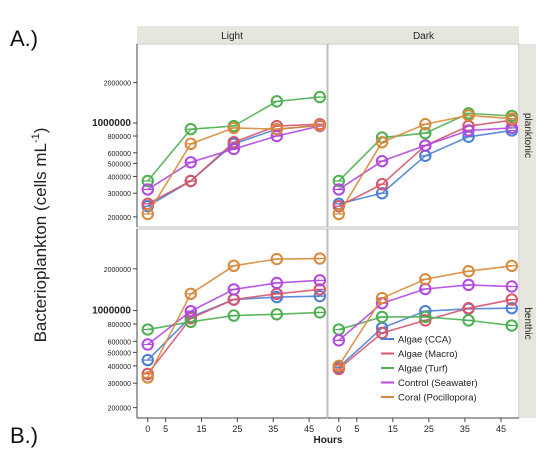 The height and width of the screenshot is (450, 553). Describe the element at coordinates (428, 354) in the screenshot. I see `legend-label-algae-macro: Algae (Macro)` at that location.